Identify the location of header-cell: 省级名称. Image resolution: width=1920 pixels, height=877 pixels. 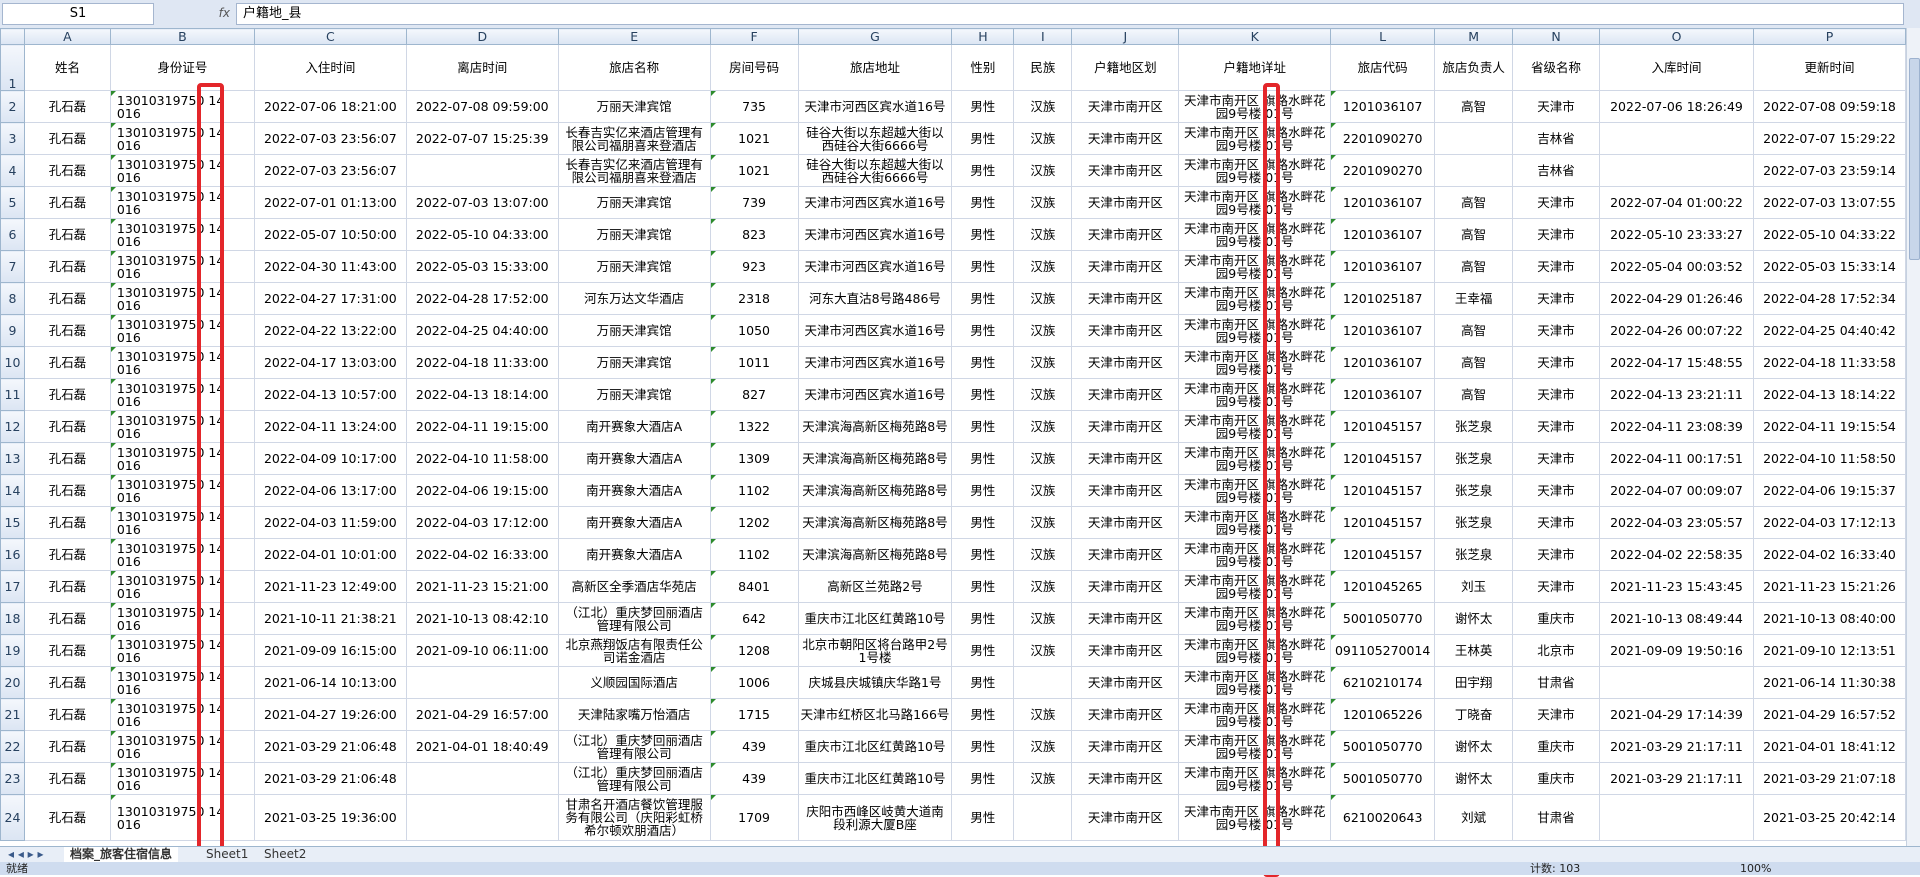
(1556, 67).